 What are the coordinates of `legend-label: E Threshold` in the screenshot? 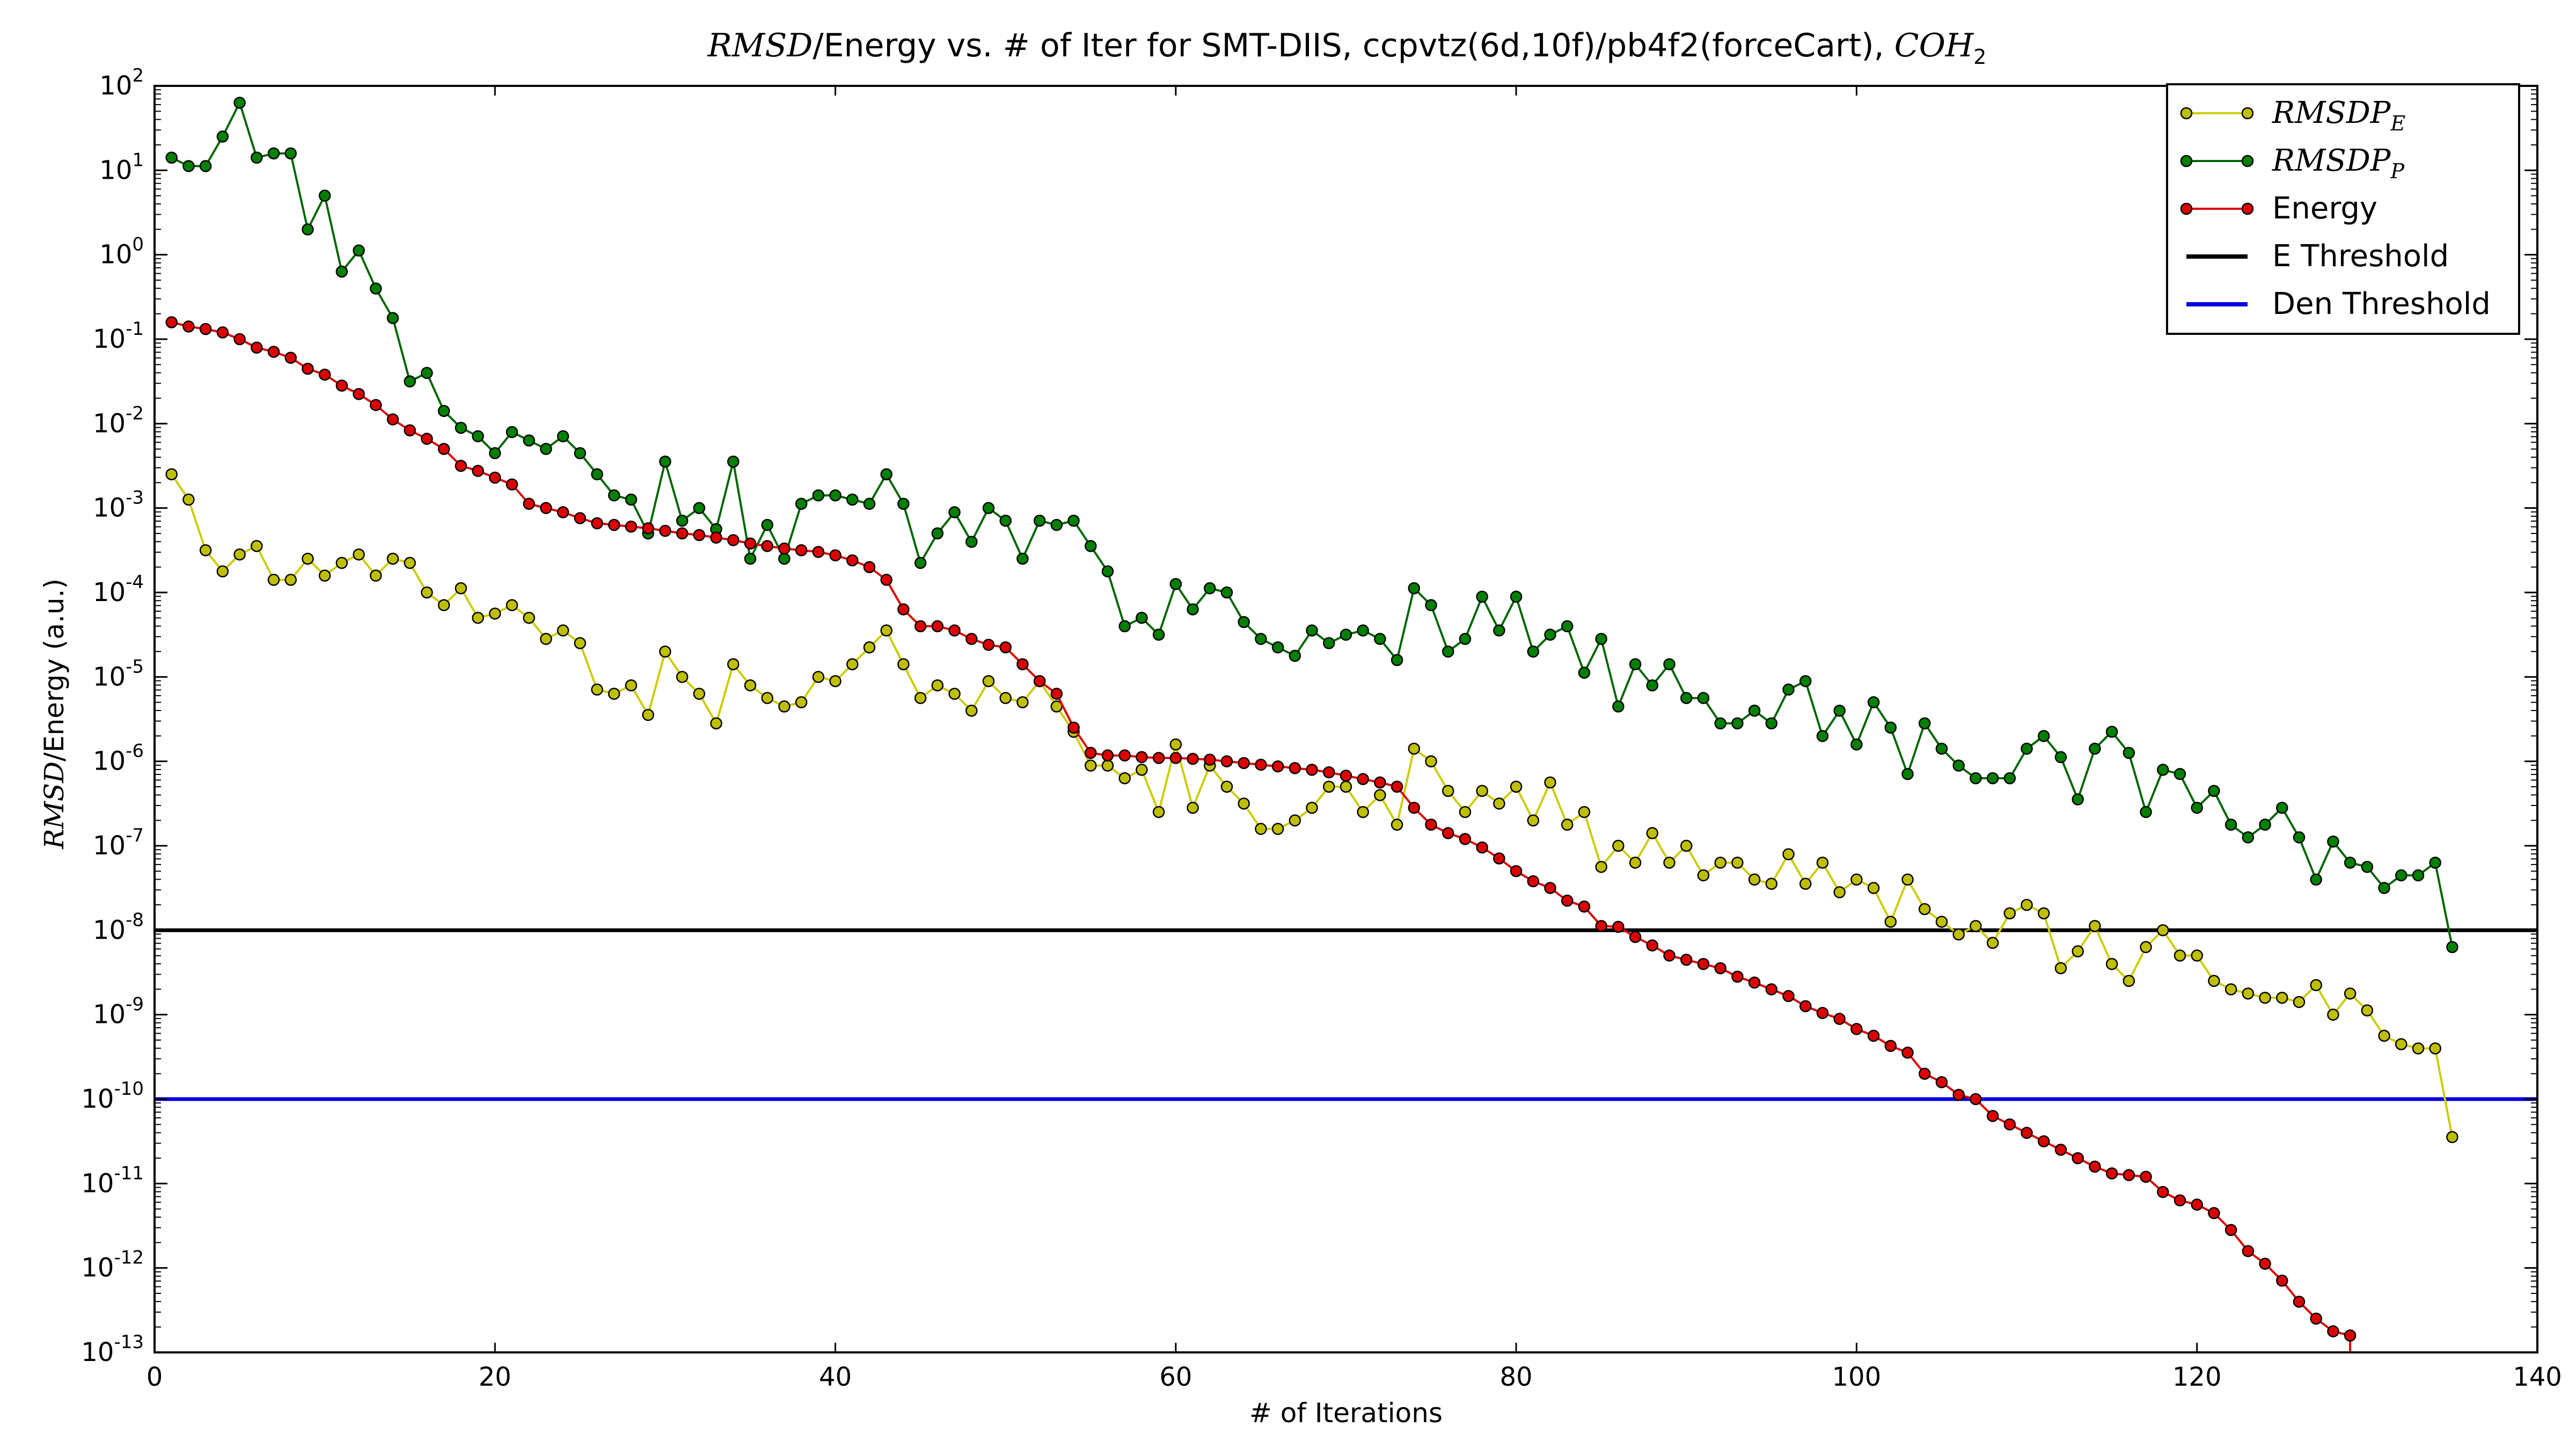 It's located at (2360, 256).